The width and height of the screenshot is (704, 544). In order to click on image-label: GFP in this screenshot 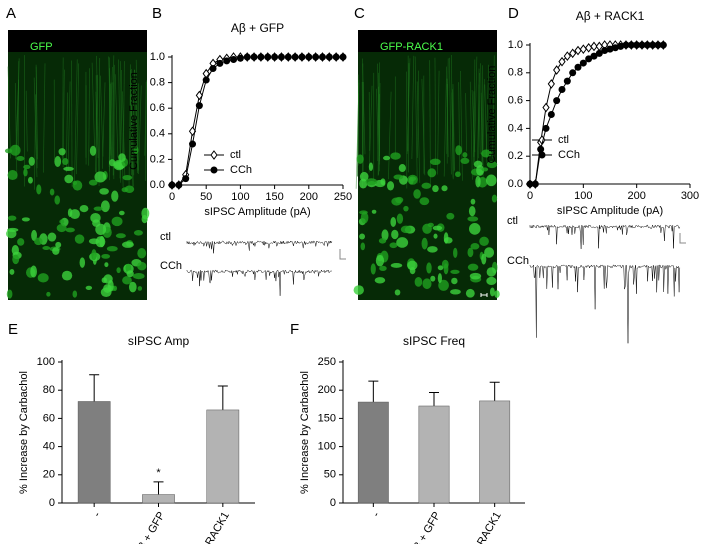, I will do `click(41, 47)`.